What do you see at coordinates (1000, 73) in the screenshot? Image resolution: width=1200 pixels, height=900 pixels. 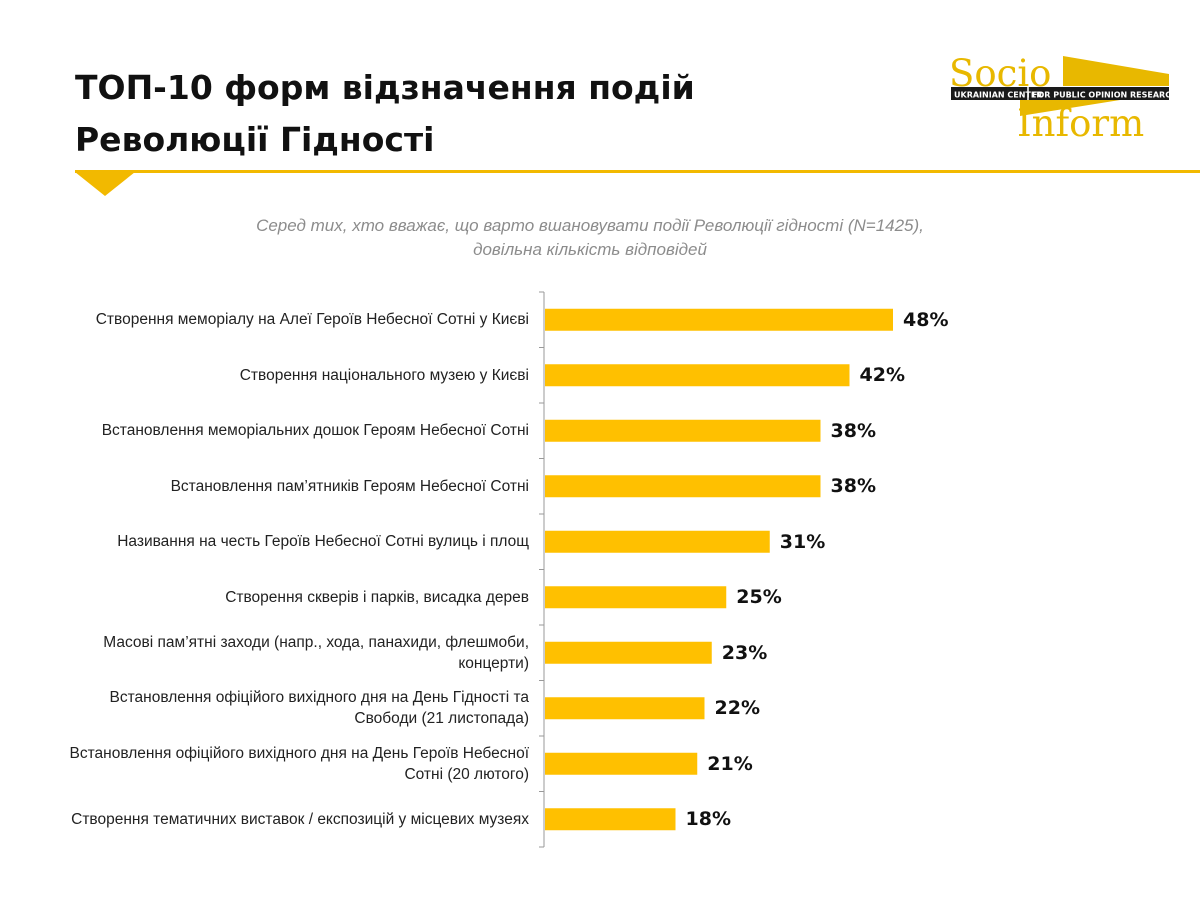 I see `logo-word-socio: Socio` at bounding box center [1000, 73].